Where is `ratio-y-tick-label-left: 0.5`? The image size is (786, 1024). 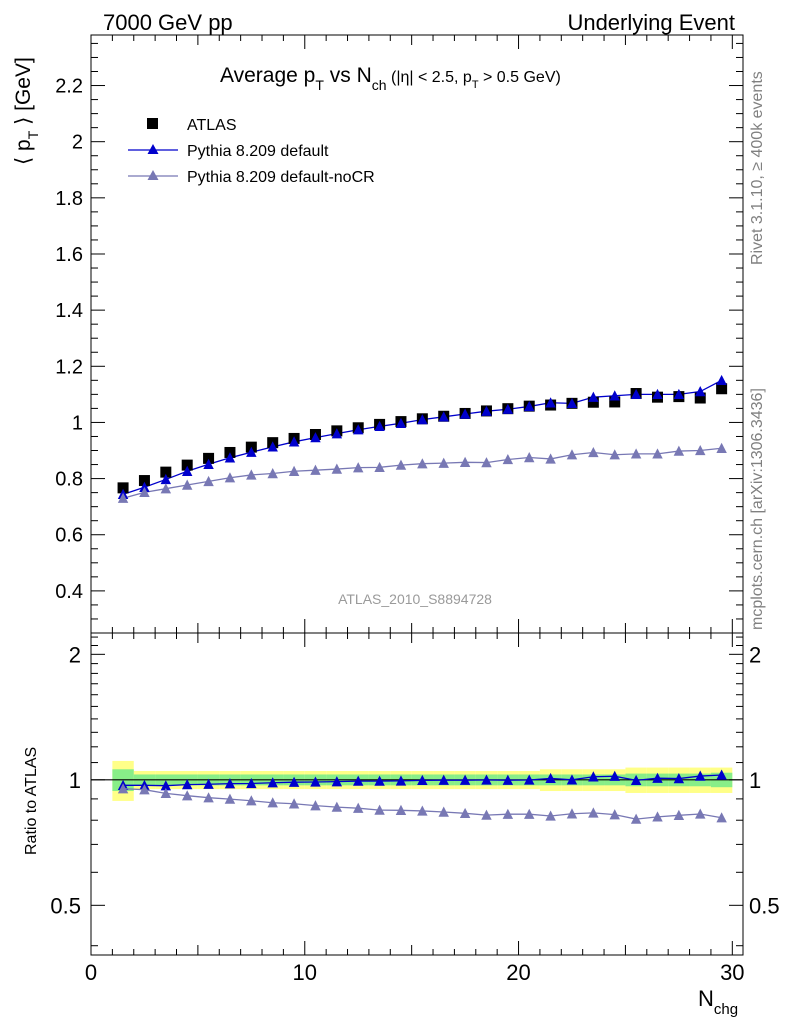
ratio-y-tick-label-left: 0.5 is located at coordinates (65, 905).